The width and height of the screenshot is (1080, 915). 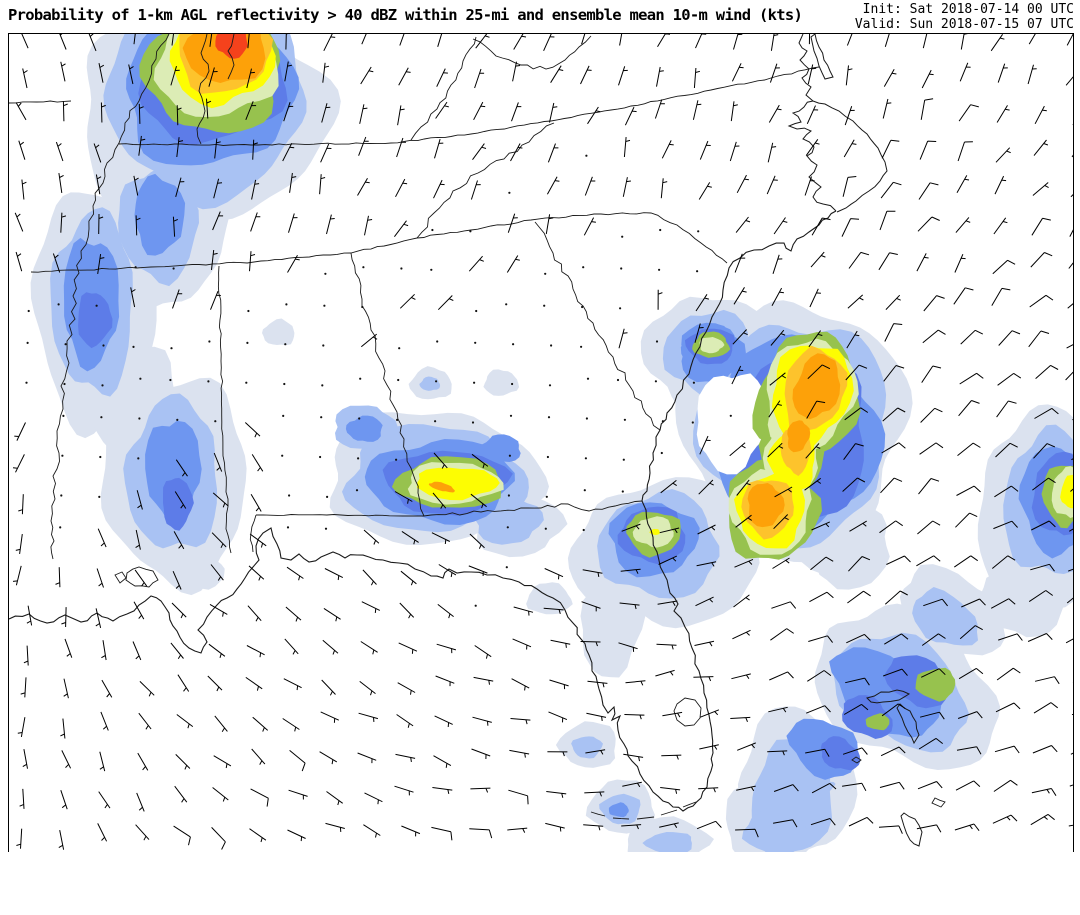 What do you see at coordinates (964, 24) in the screenshot?
I see `valid-timestamp: Valid: Sun 2018-07-15 07 UTC` at bounding box center [964, 24].